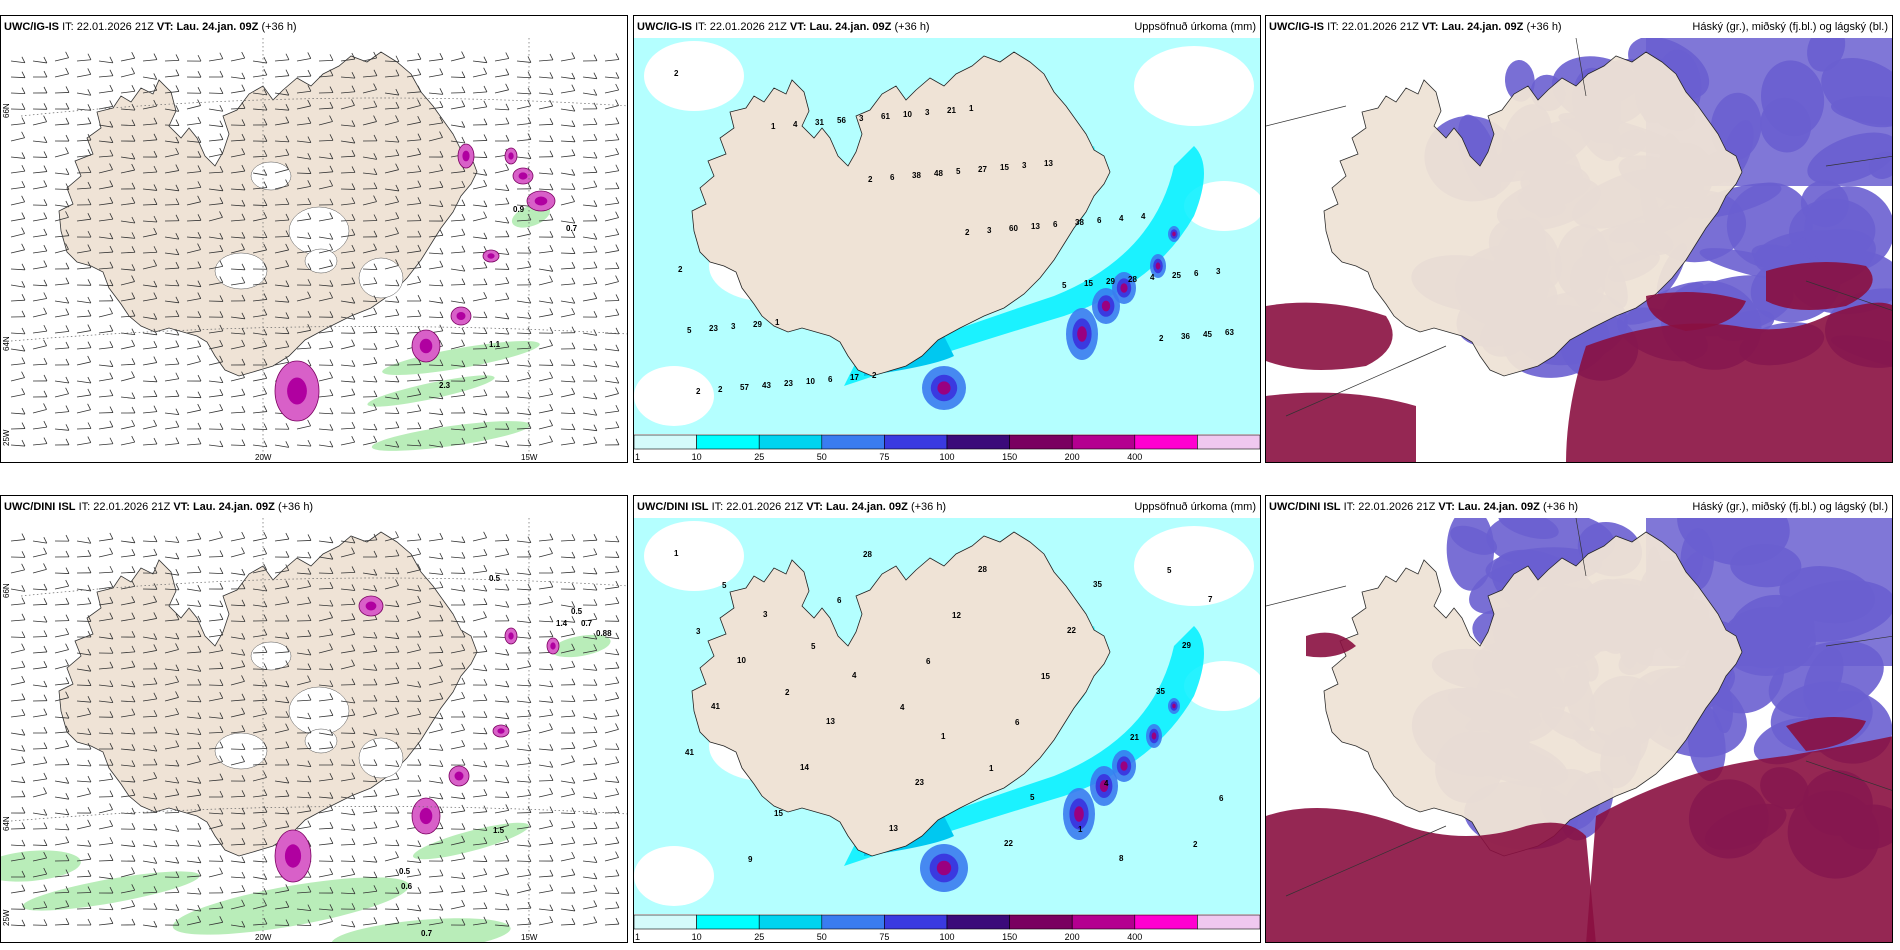  What do you see at coordinates (938, 173) in the screenshot?
I see `precip-value-label: 48` at bounding box center [938, 173].